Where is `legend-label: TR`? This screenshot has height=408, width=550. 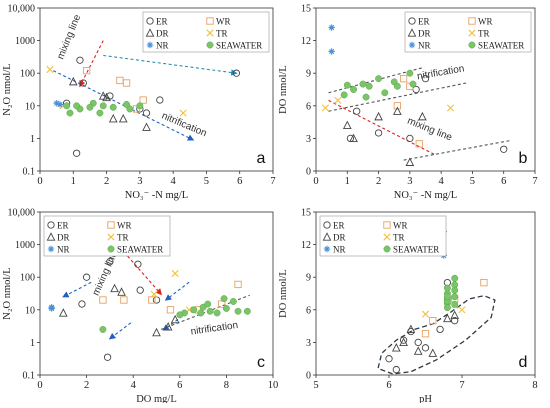
legend-label: TR is located at coordinates (484, 34).